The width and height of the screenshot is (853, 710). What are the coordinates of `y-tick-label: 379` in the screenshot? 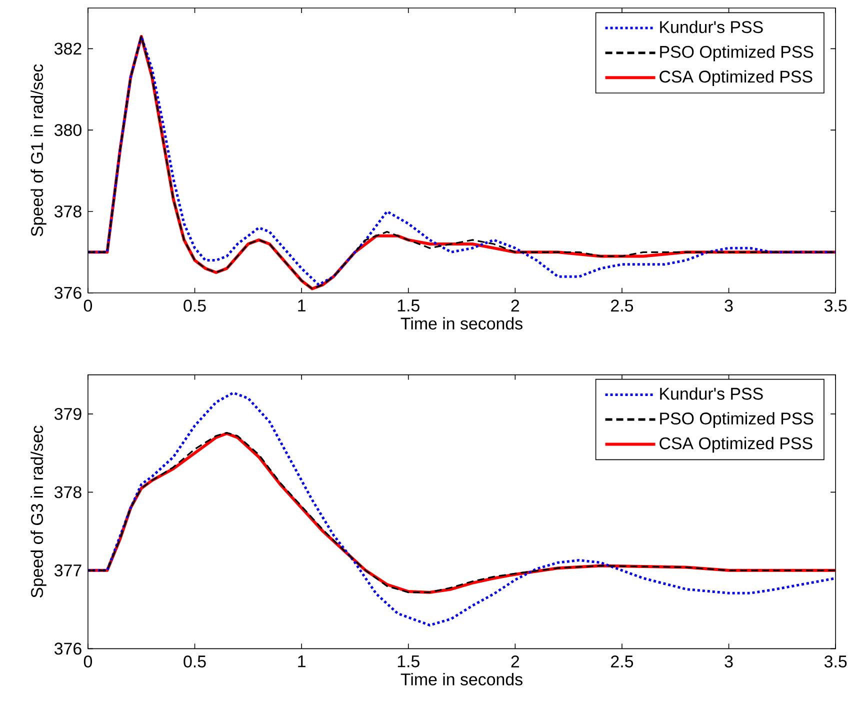 It's located at (68, 414).